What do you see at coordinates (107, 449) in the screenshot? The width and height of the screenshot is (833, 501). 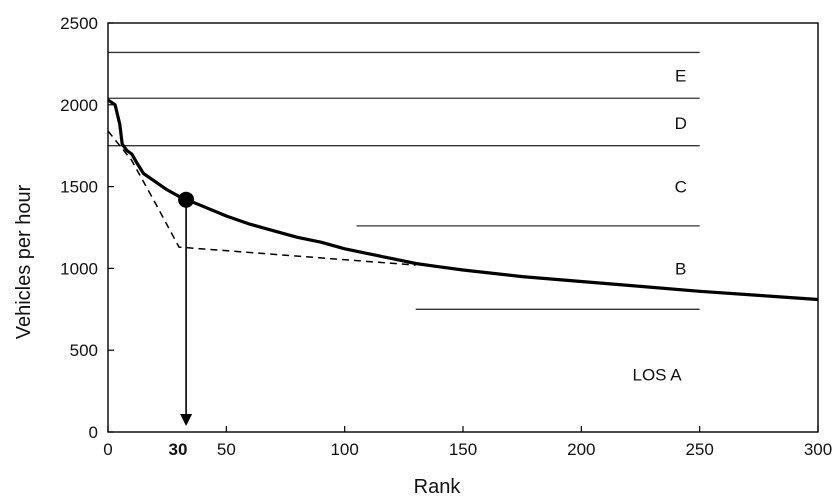 I see `x-tick-label-0: 0` at bounding box center [107, 449].